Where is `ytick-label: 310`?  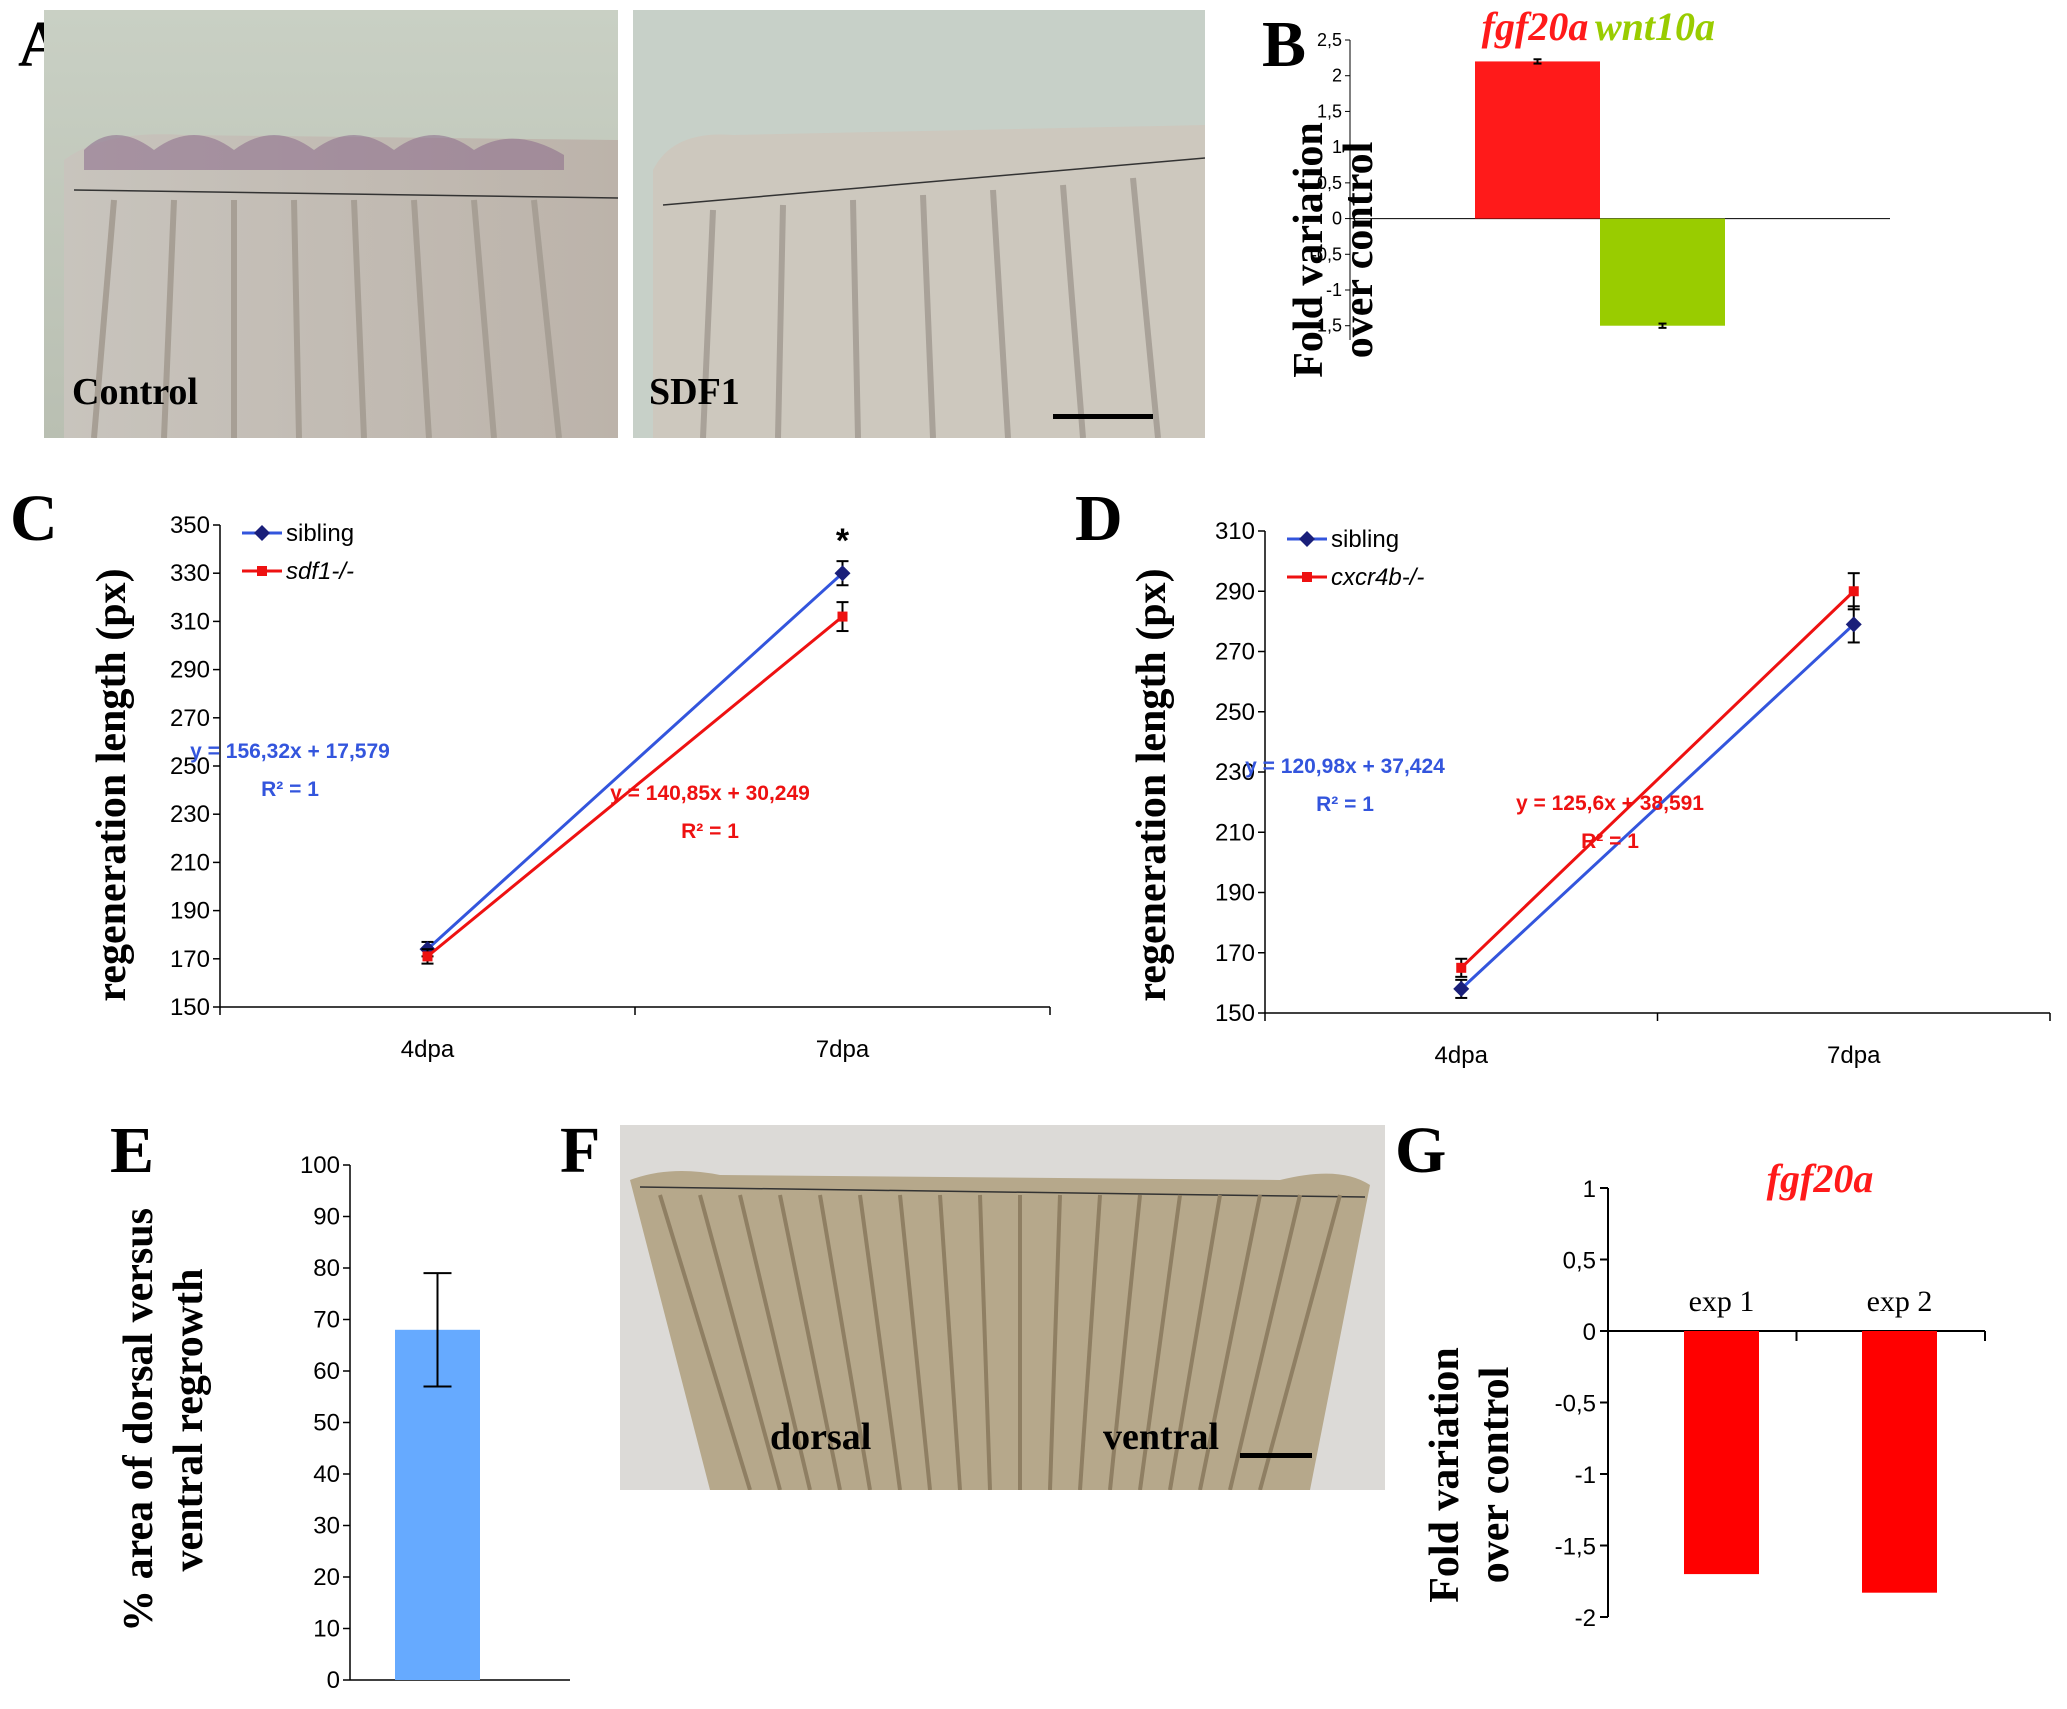
ytick-label: 310 is located at coordinates (190, 621).